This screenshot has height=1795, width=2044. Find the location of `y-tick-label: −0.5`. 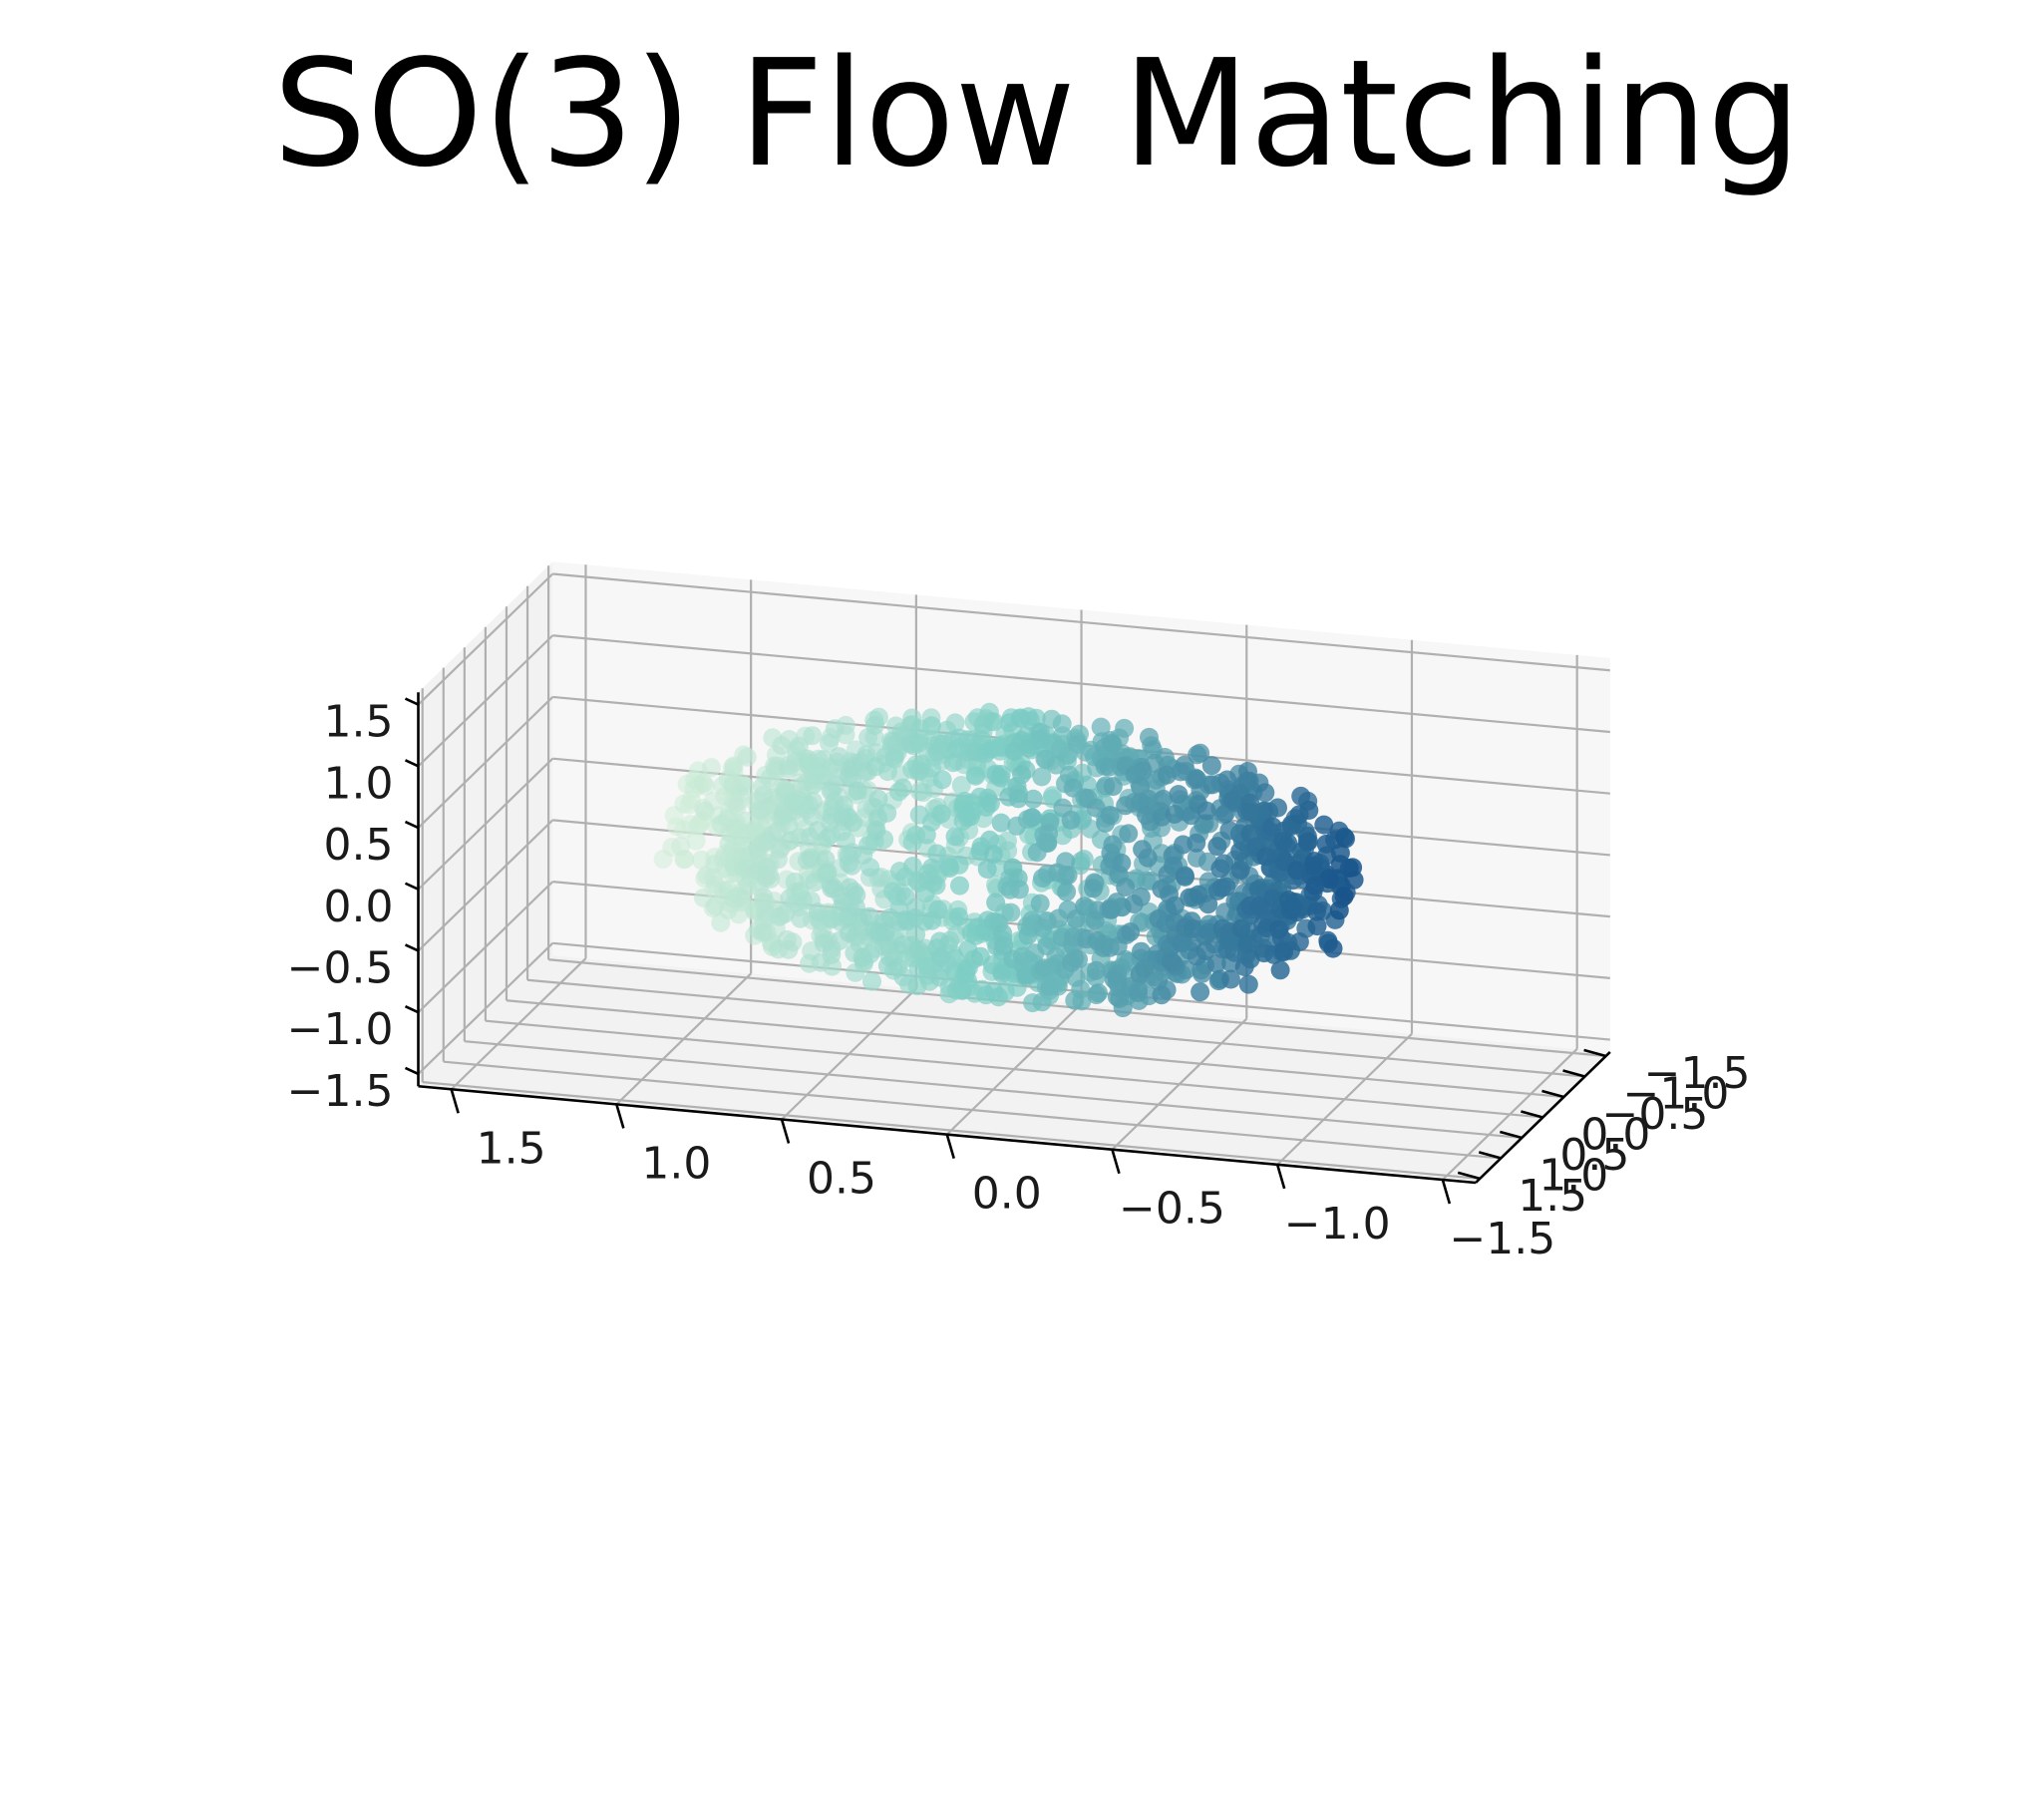

y-tick-label: −0.5 is located at coordinates (1654, 1114).